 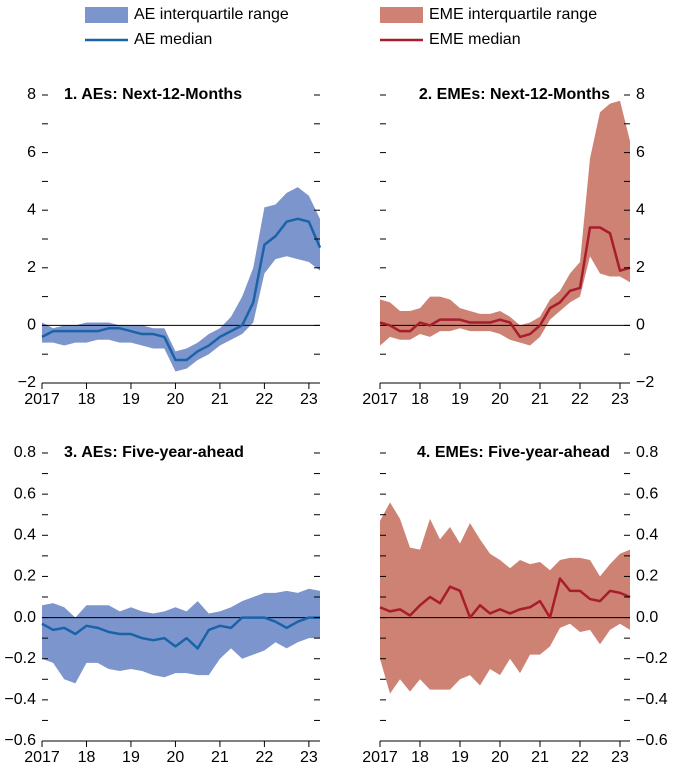 What do you see at coordinates (514, 94) in the screenshot?
I see `panel-title: 2. EMEs: Next-12-Months` at bounding box center [514, 94].